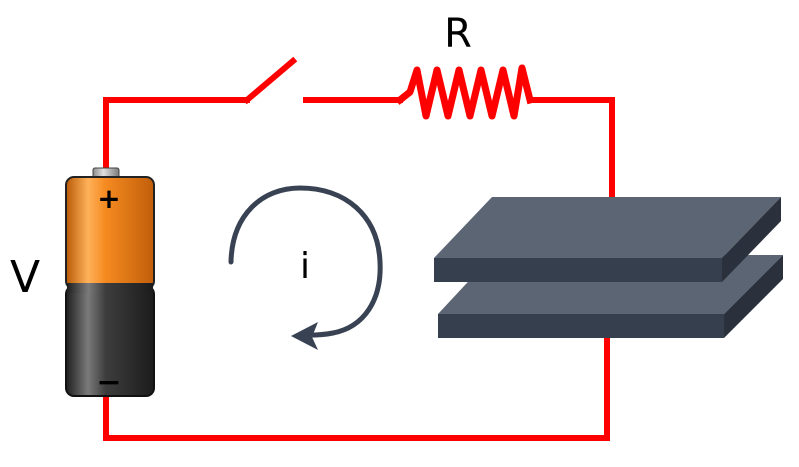  I want to click on current-arrow, so click(305, 267).